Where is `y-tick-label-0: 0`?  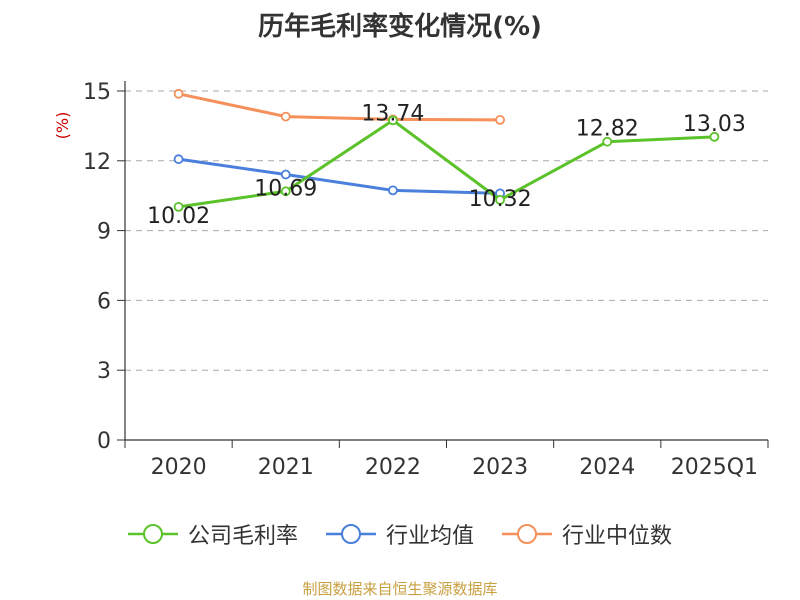 y-tick-label-0: 0 is located at coordinates (104, 441).